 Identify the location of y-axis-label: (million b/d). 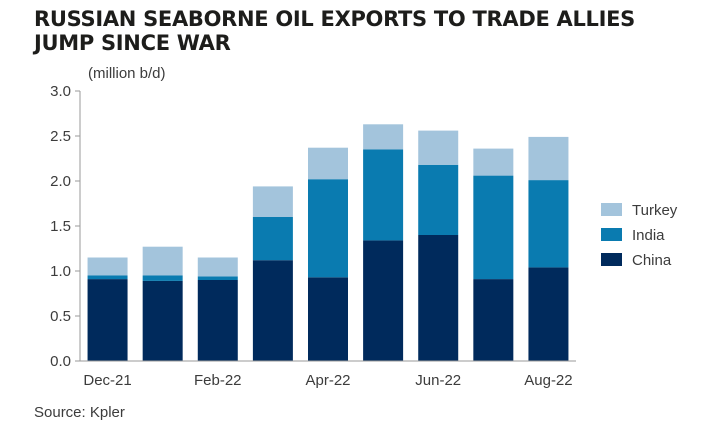
(127, 73).